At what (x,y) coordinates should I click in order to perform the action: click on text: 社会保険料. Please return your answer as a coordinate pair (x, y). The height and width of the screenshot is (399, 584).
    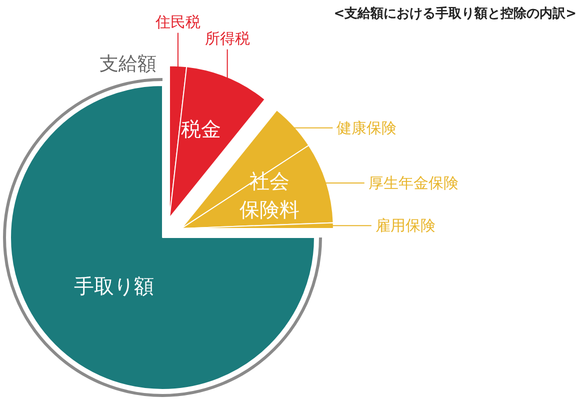
    Looking at the image, I should click on (270, 195).